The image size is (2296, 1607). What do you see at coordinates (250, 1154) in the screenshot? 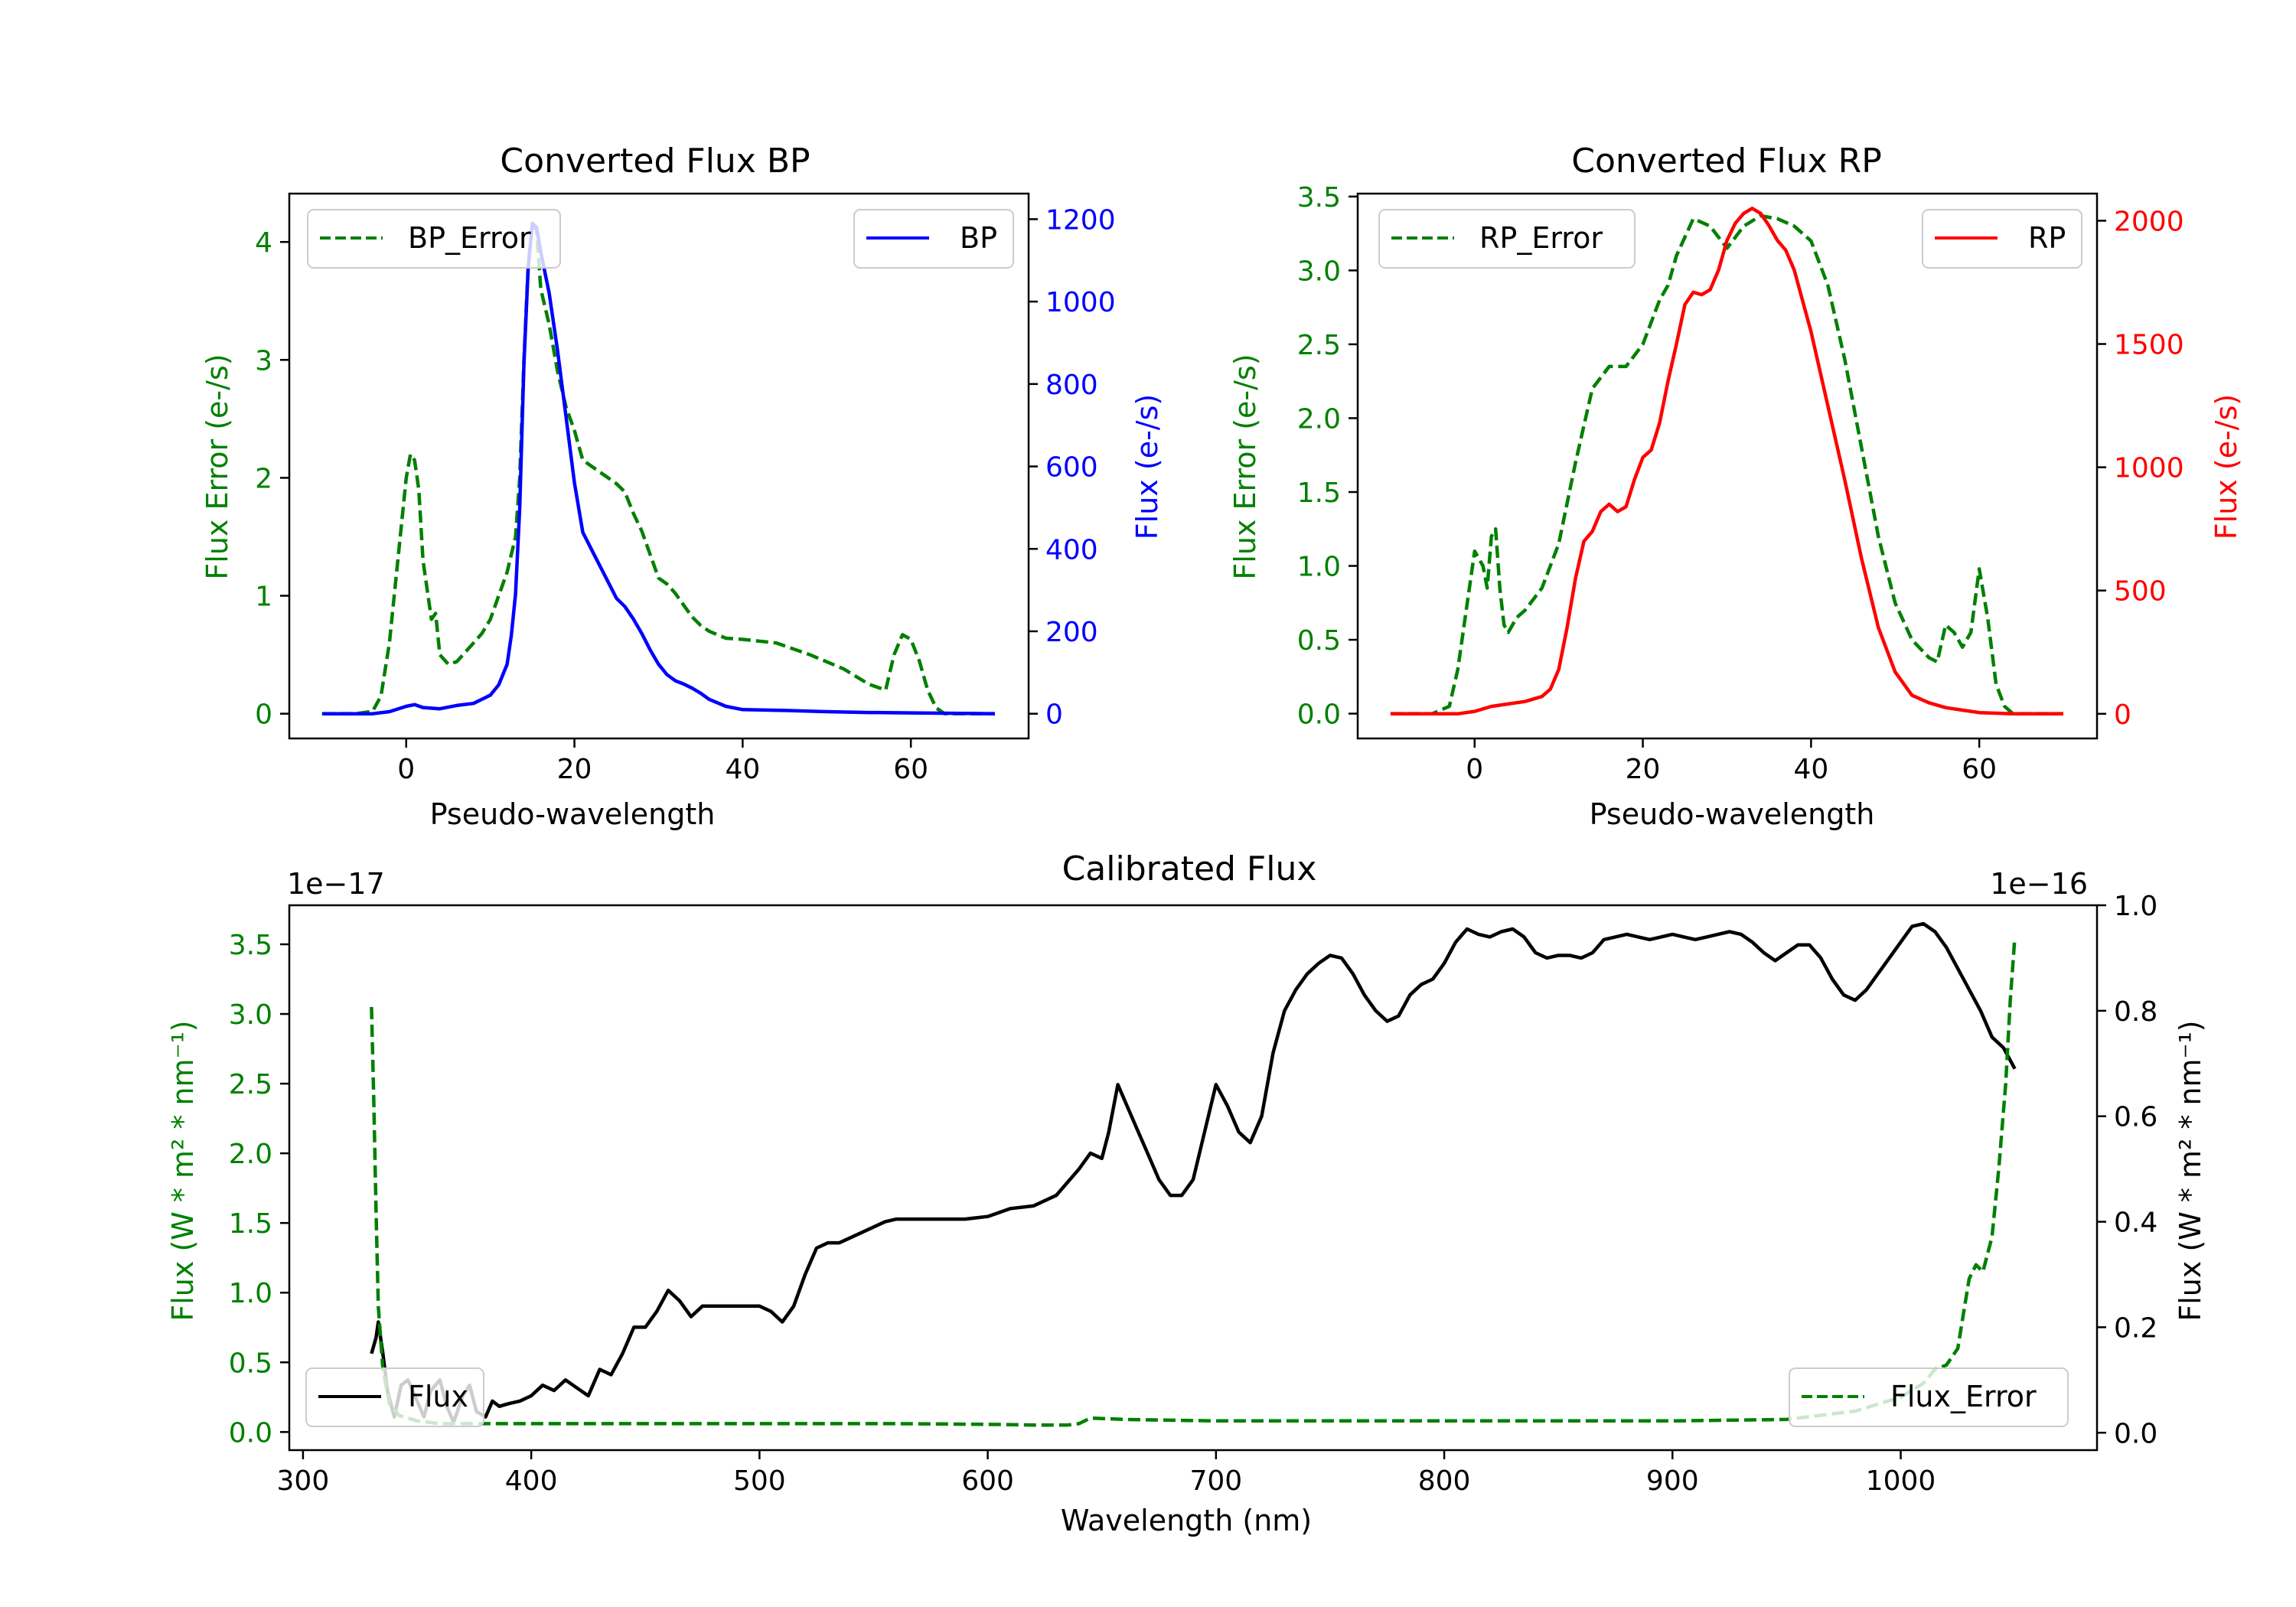
I see `calibrated-ytick-left-label: 2.0` at bounding box center [250, 1154].